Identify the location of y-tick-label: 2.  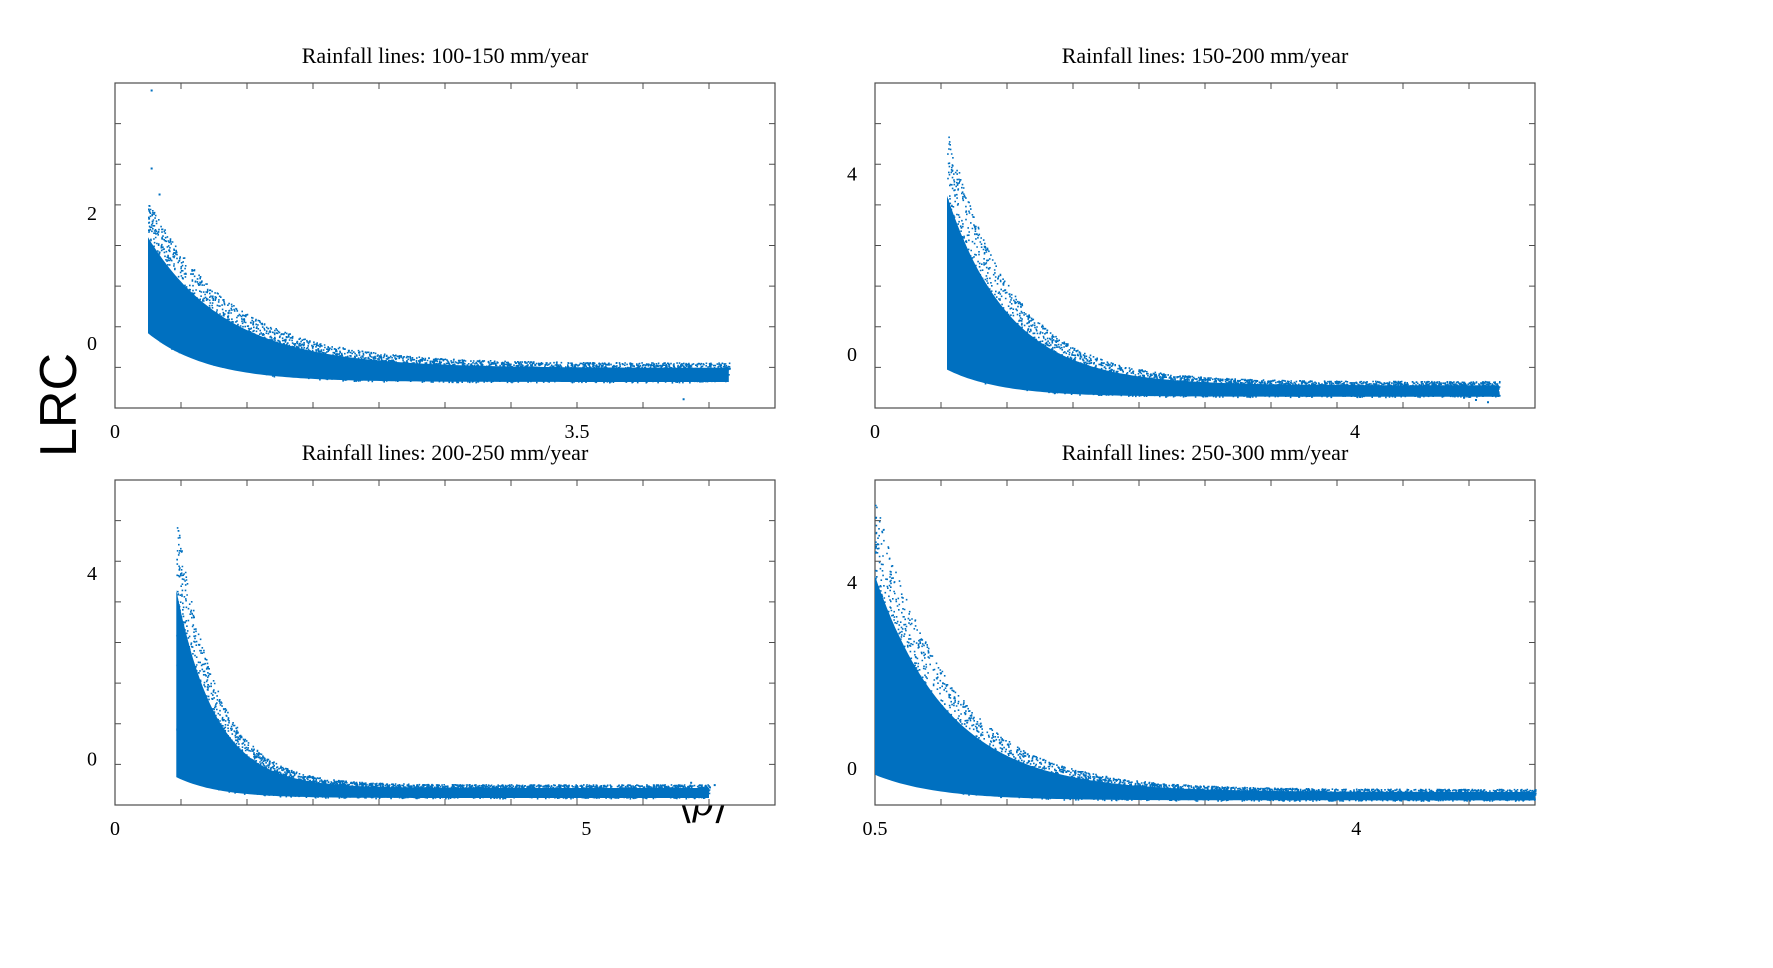
(92, 214).